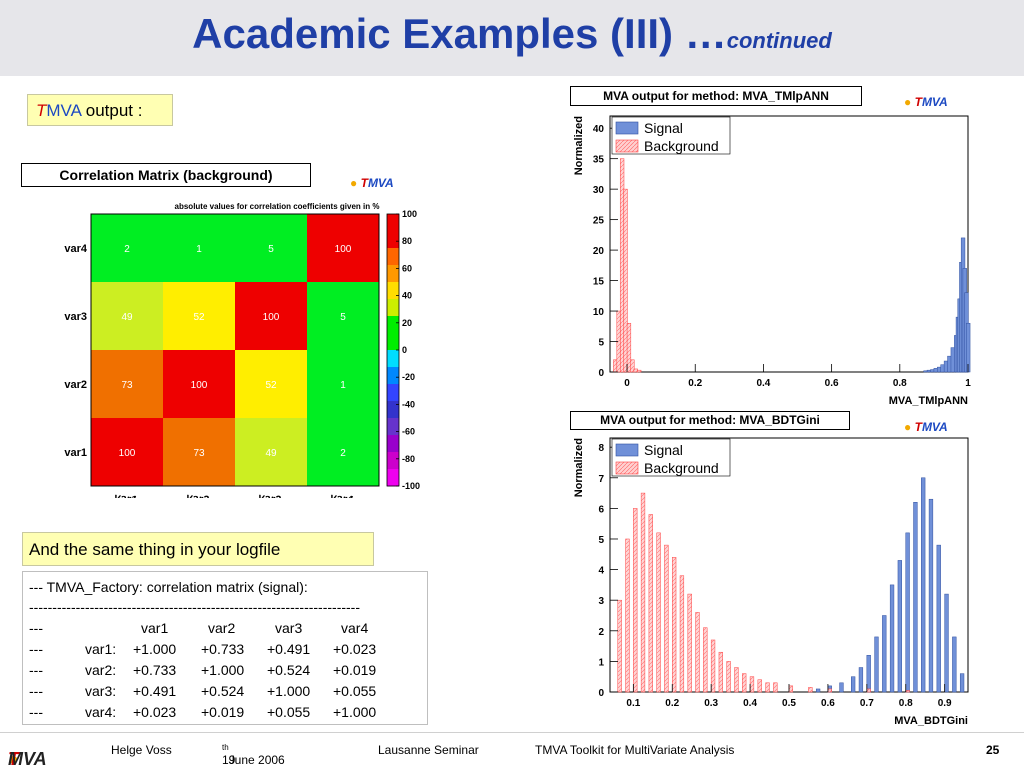  I want to click on log-cell: var3:, so click(101, 691).